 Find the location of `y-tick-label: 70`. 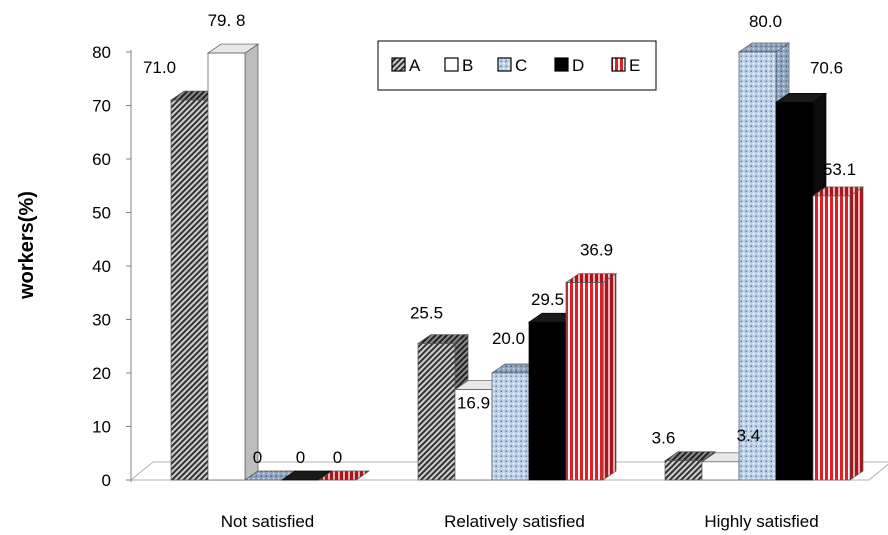

y-tick-label: 70 is located at coordinates (101, 106).